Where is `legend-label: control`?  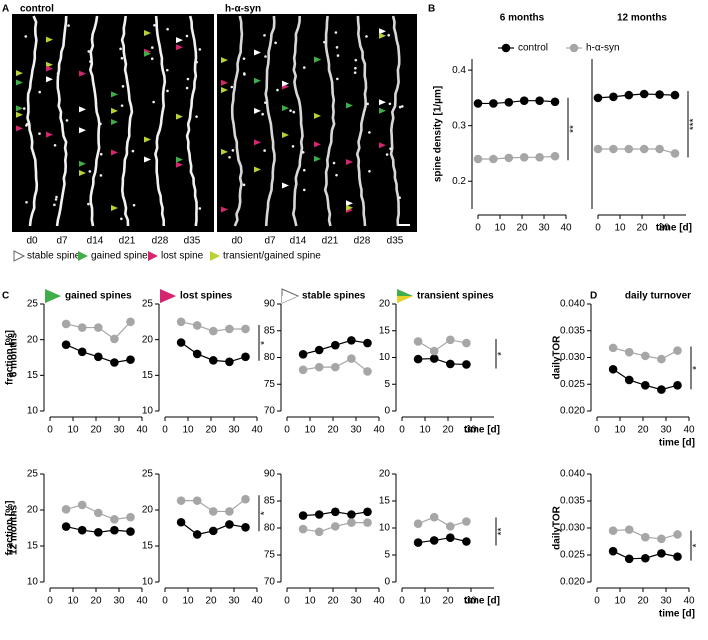
legend-label: control is located at coordinates (533, 48).